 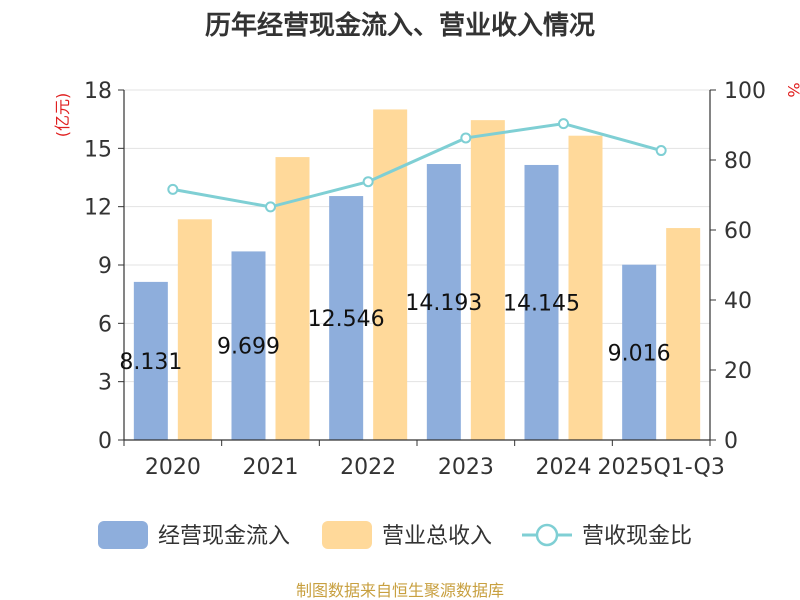 I want to click on bar-data-label: 12.546, so click(x=346, y=319).